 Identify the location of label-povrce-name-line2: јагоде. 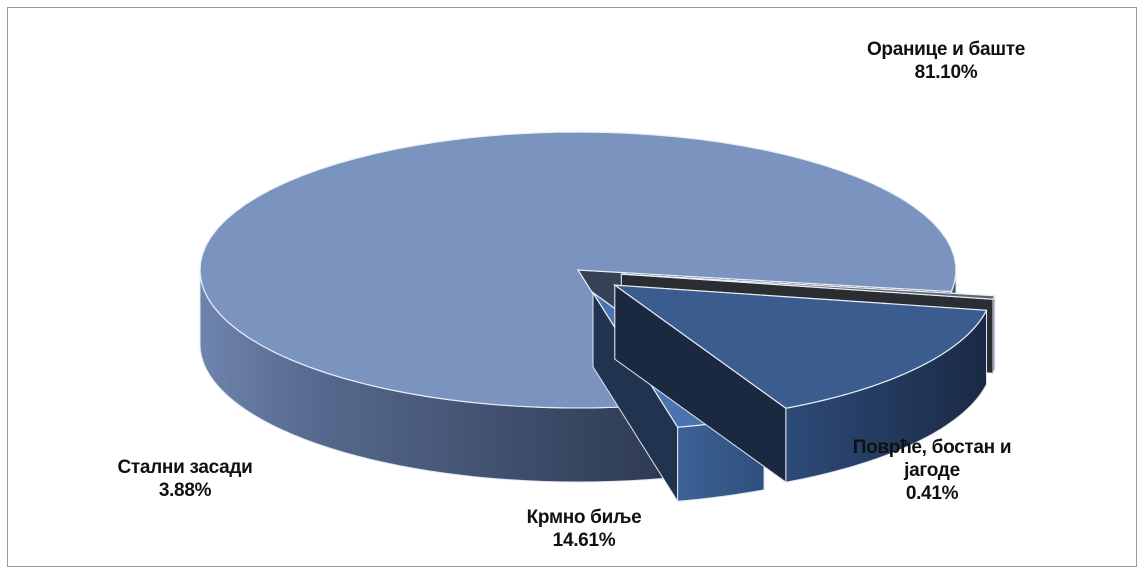
(932, 470).